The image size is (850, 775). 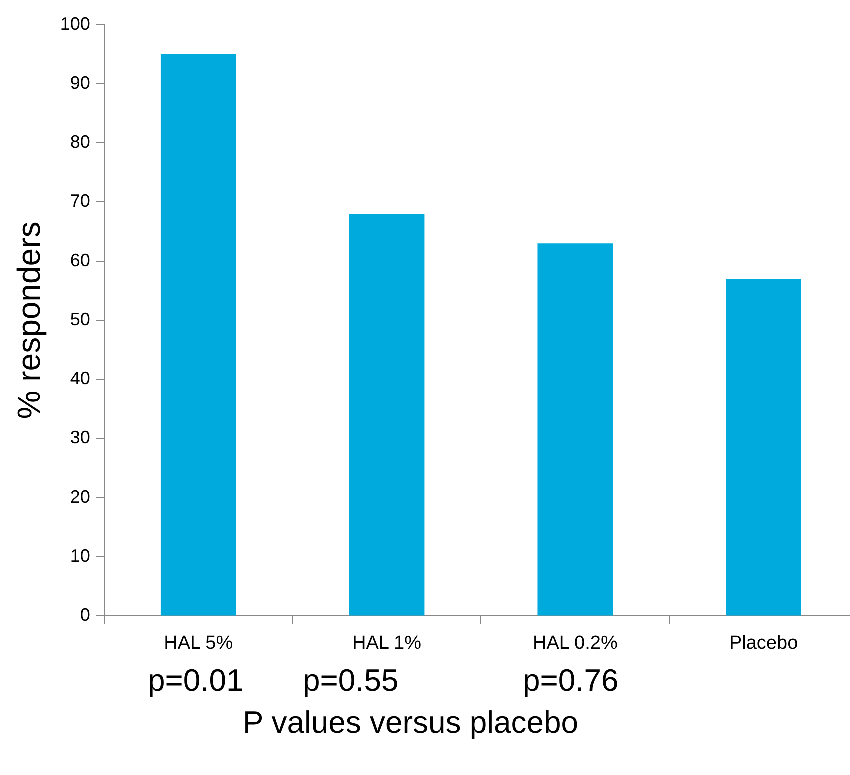 I want to click on y-tick-label: 20, so click(x=80, y=496).